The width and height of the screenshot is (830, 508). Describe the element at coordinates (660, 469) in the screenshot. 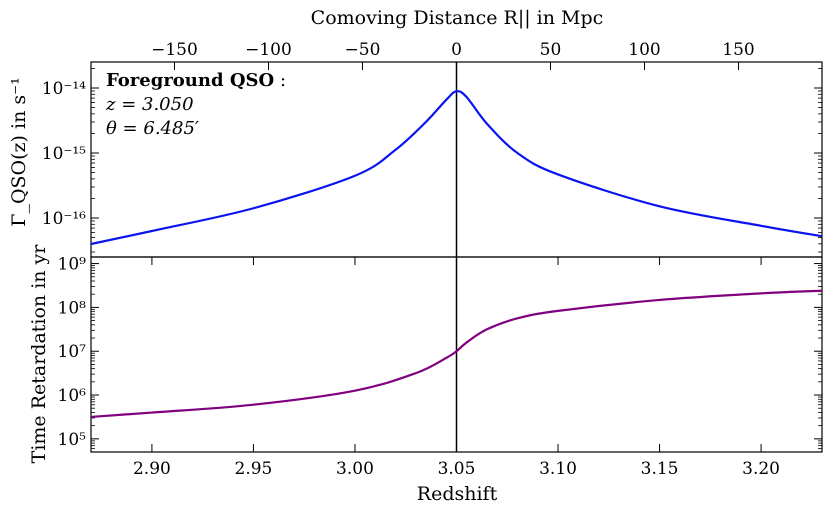

I see `bottom-xtick-label: 3.15` at that location.